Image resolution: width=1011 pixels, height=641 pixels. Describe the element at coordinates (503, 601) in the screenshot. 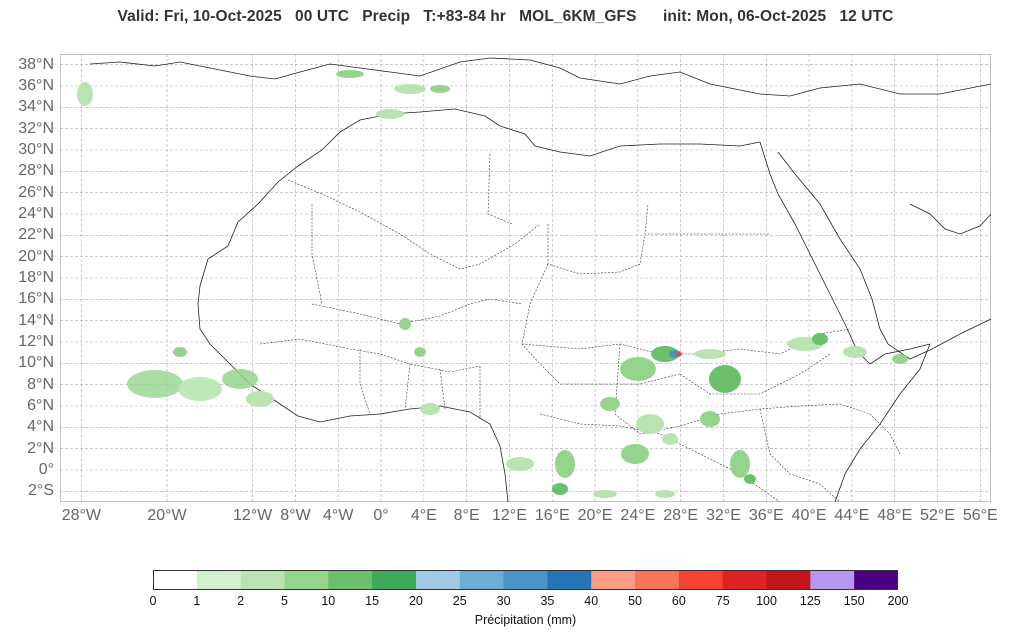

I see `colorbar-tick-label: 30` at that location.